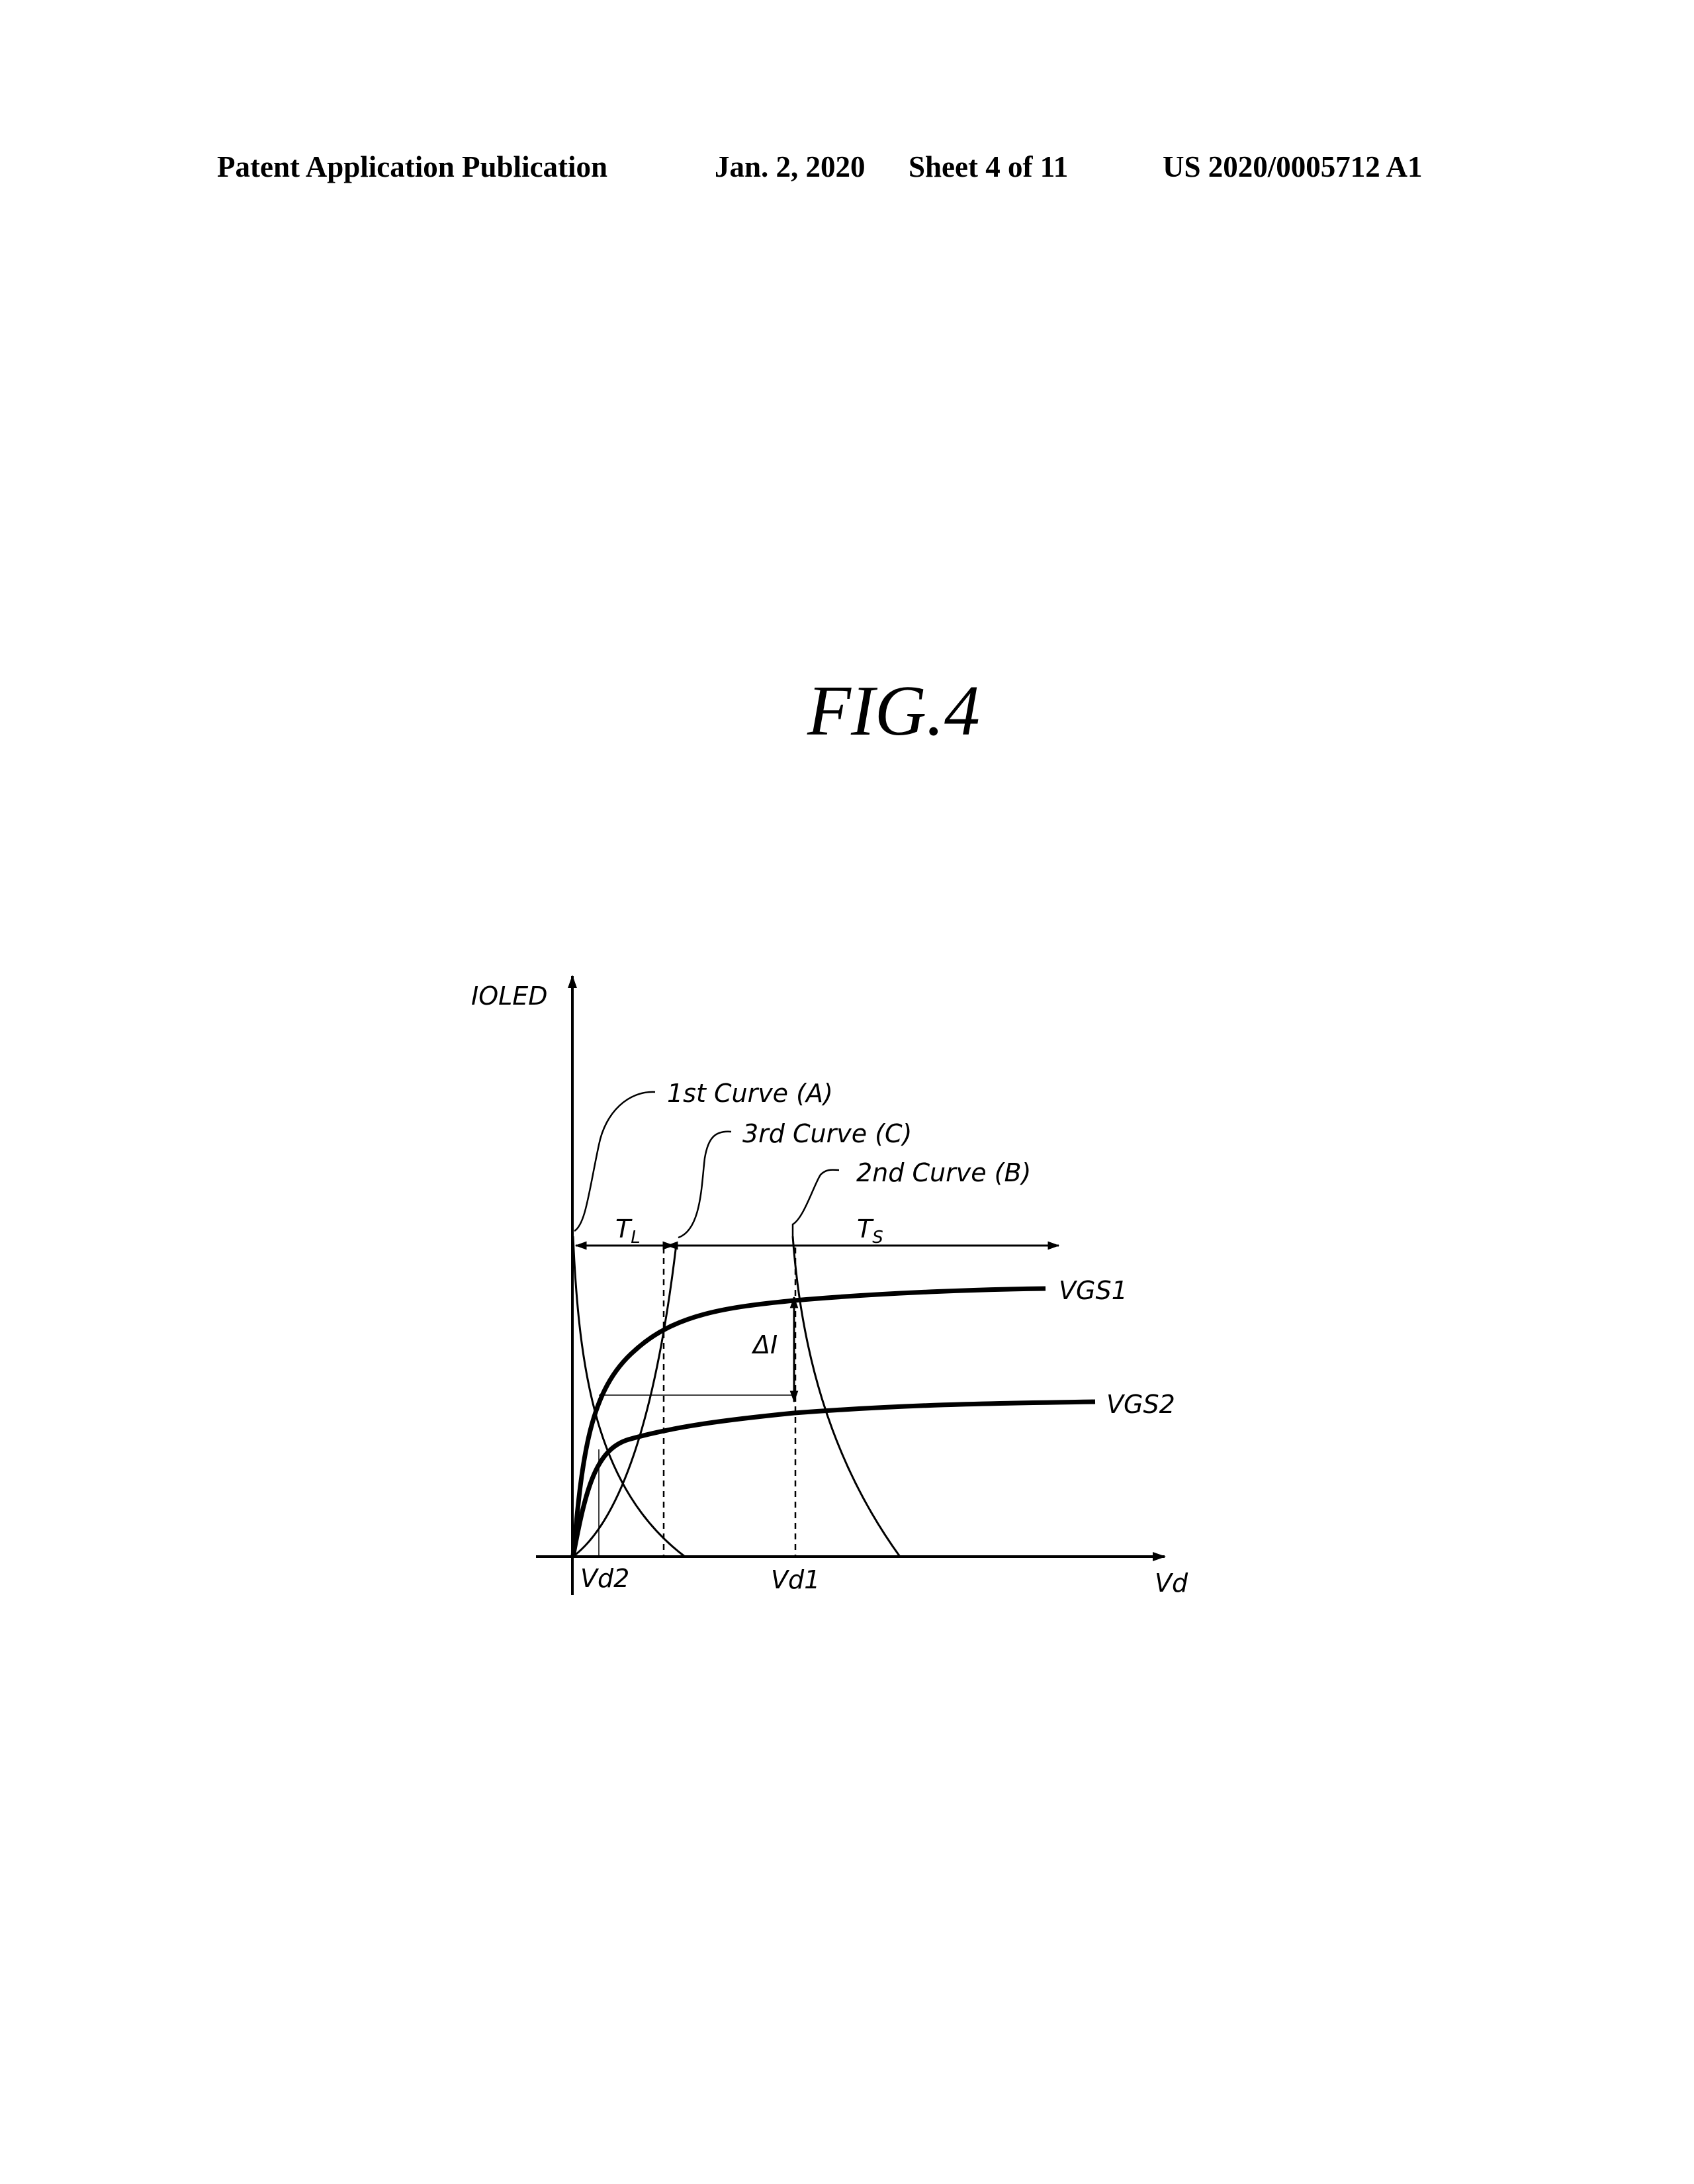  What do you see at coordinates (790, 167) in the screenshot?
I see `publication-date: Jan. 2, 2020` at bounding box center [790, 167].